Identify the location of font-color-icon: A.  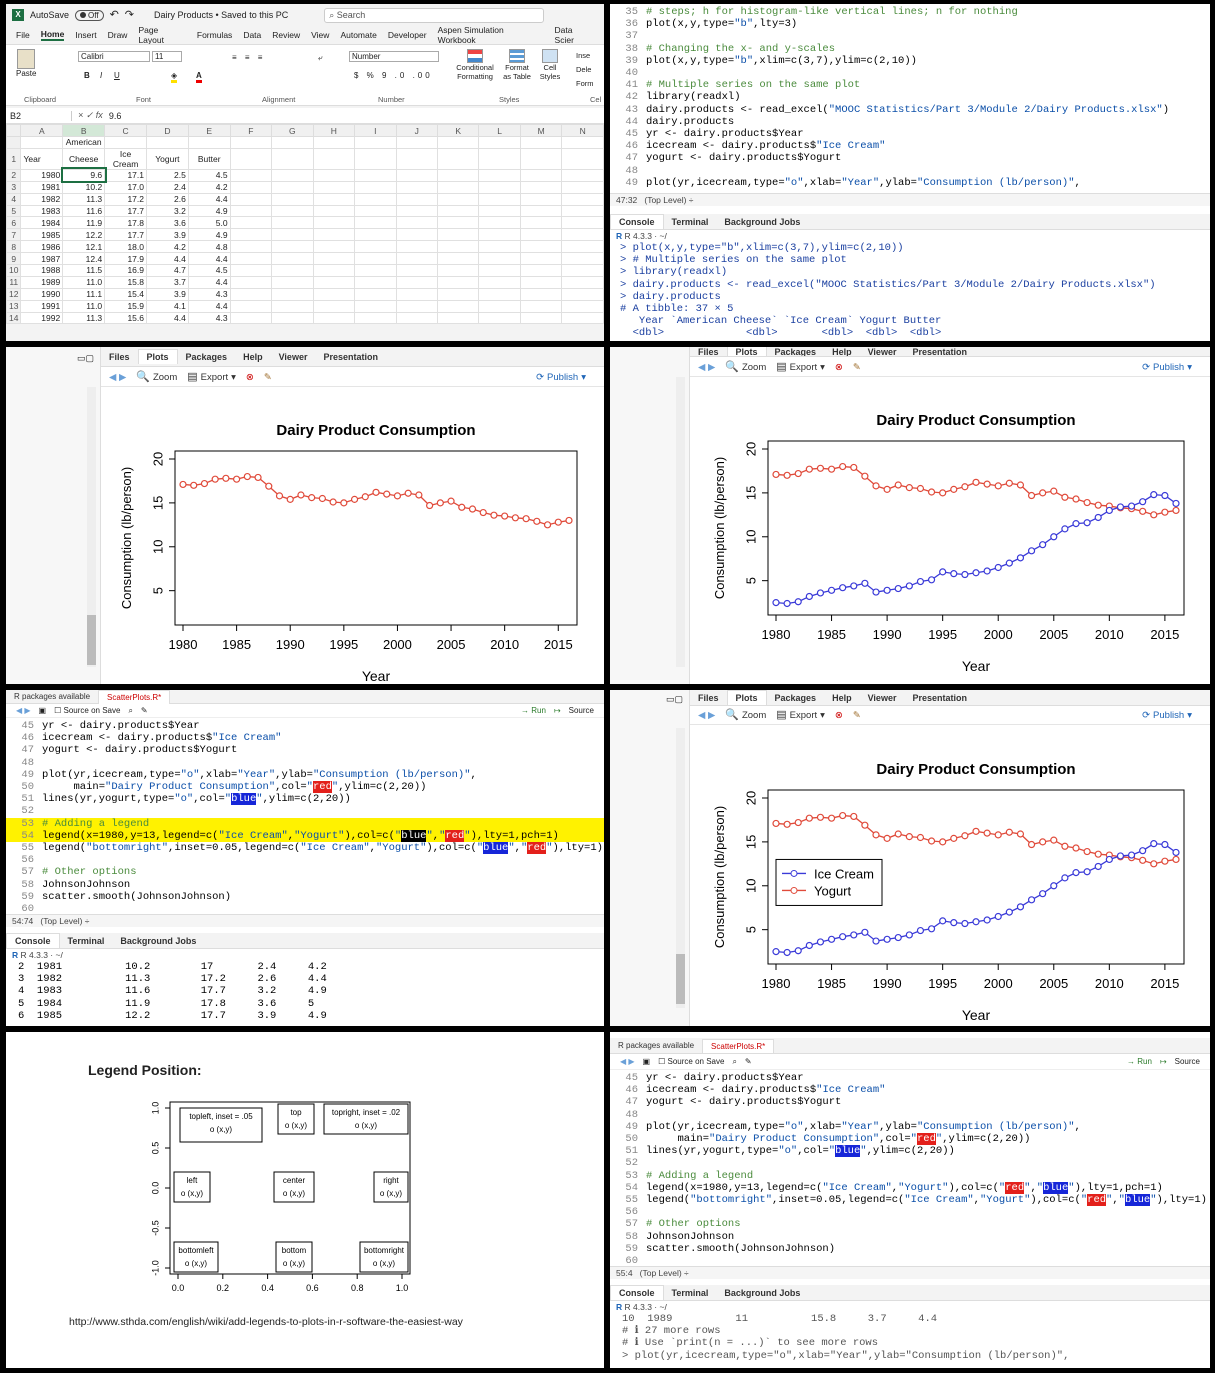
(199, 77).